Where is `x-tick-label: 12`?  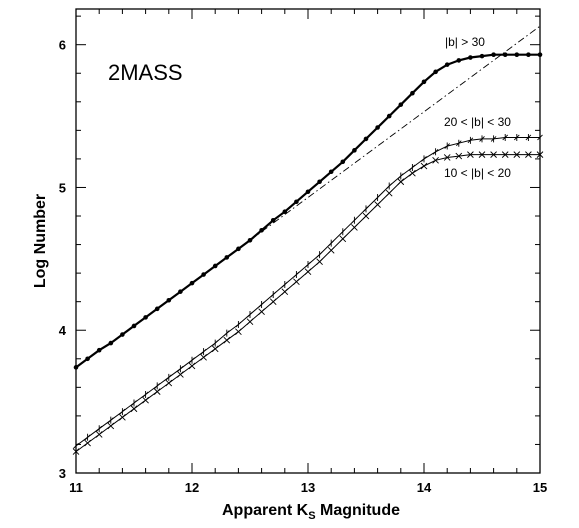
x-tick-label: 12 is located at coordinates (192, 487).